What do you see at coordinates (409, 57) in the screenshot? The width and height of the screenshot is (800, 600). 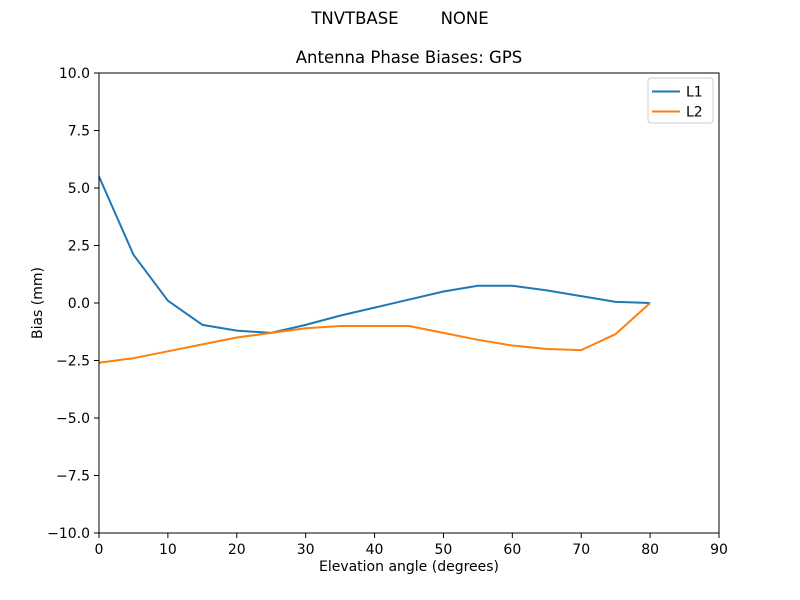 I see `chart-title: Antenna Phase Biases: GPS` at bounding box center [409, 57].